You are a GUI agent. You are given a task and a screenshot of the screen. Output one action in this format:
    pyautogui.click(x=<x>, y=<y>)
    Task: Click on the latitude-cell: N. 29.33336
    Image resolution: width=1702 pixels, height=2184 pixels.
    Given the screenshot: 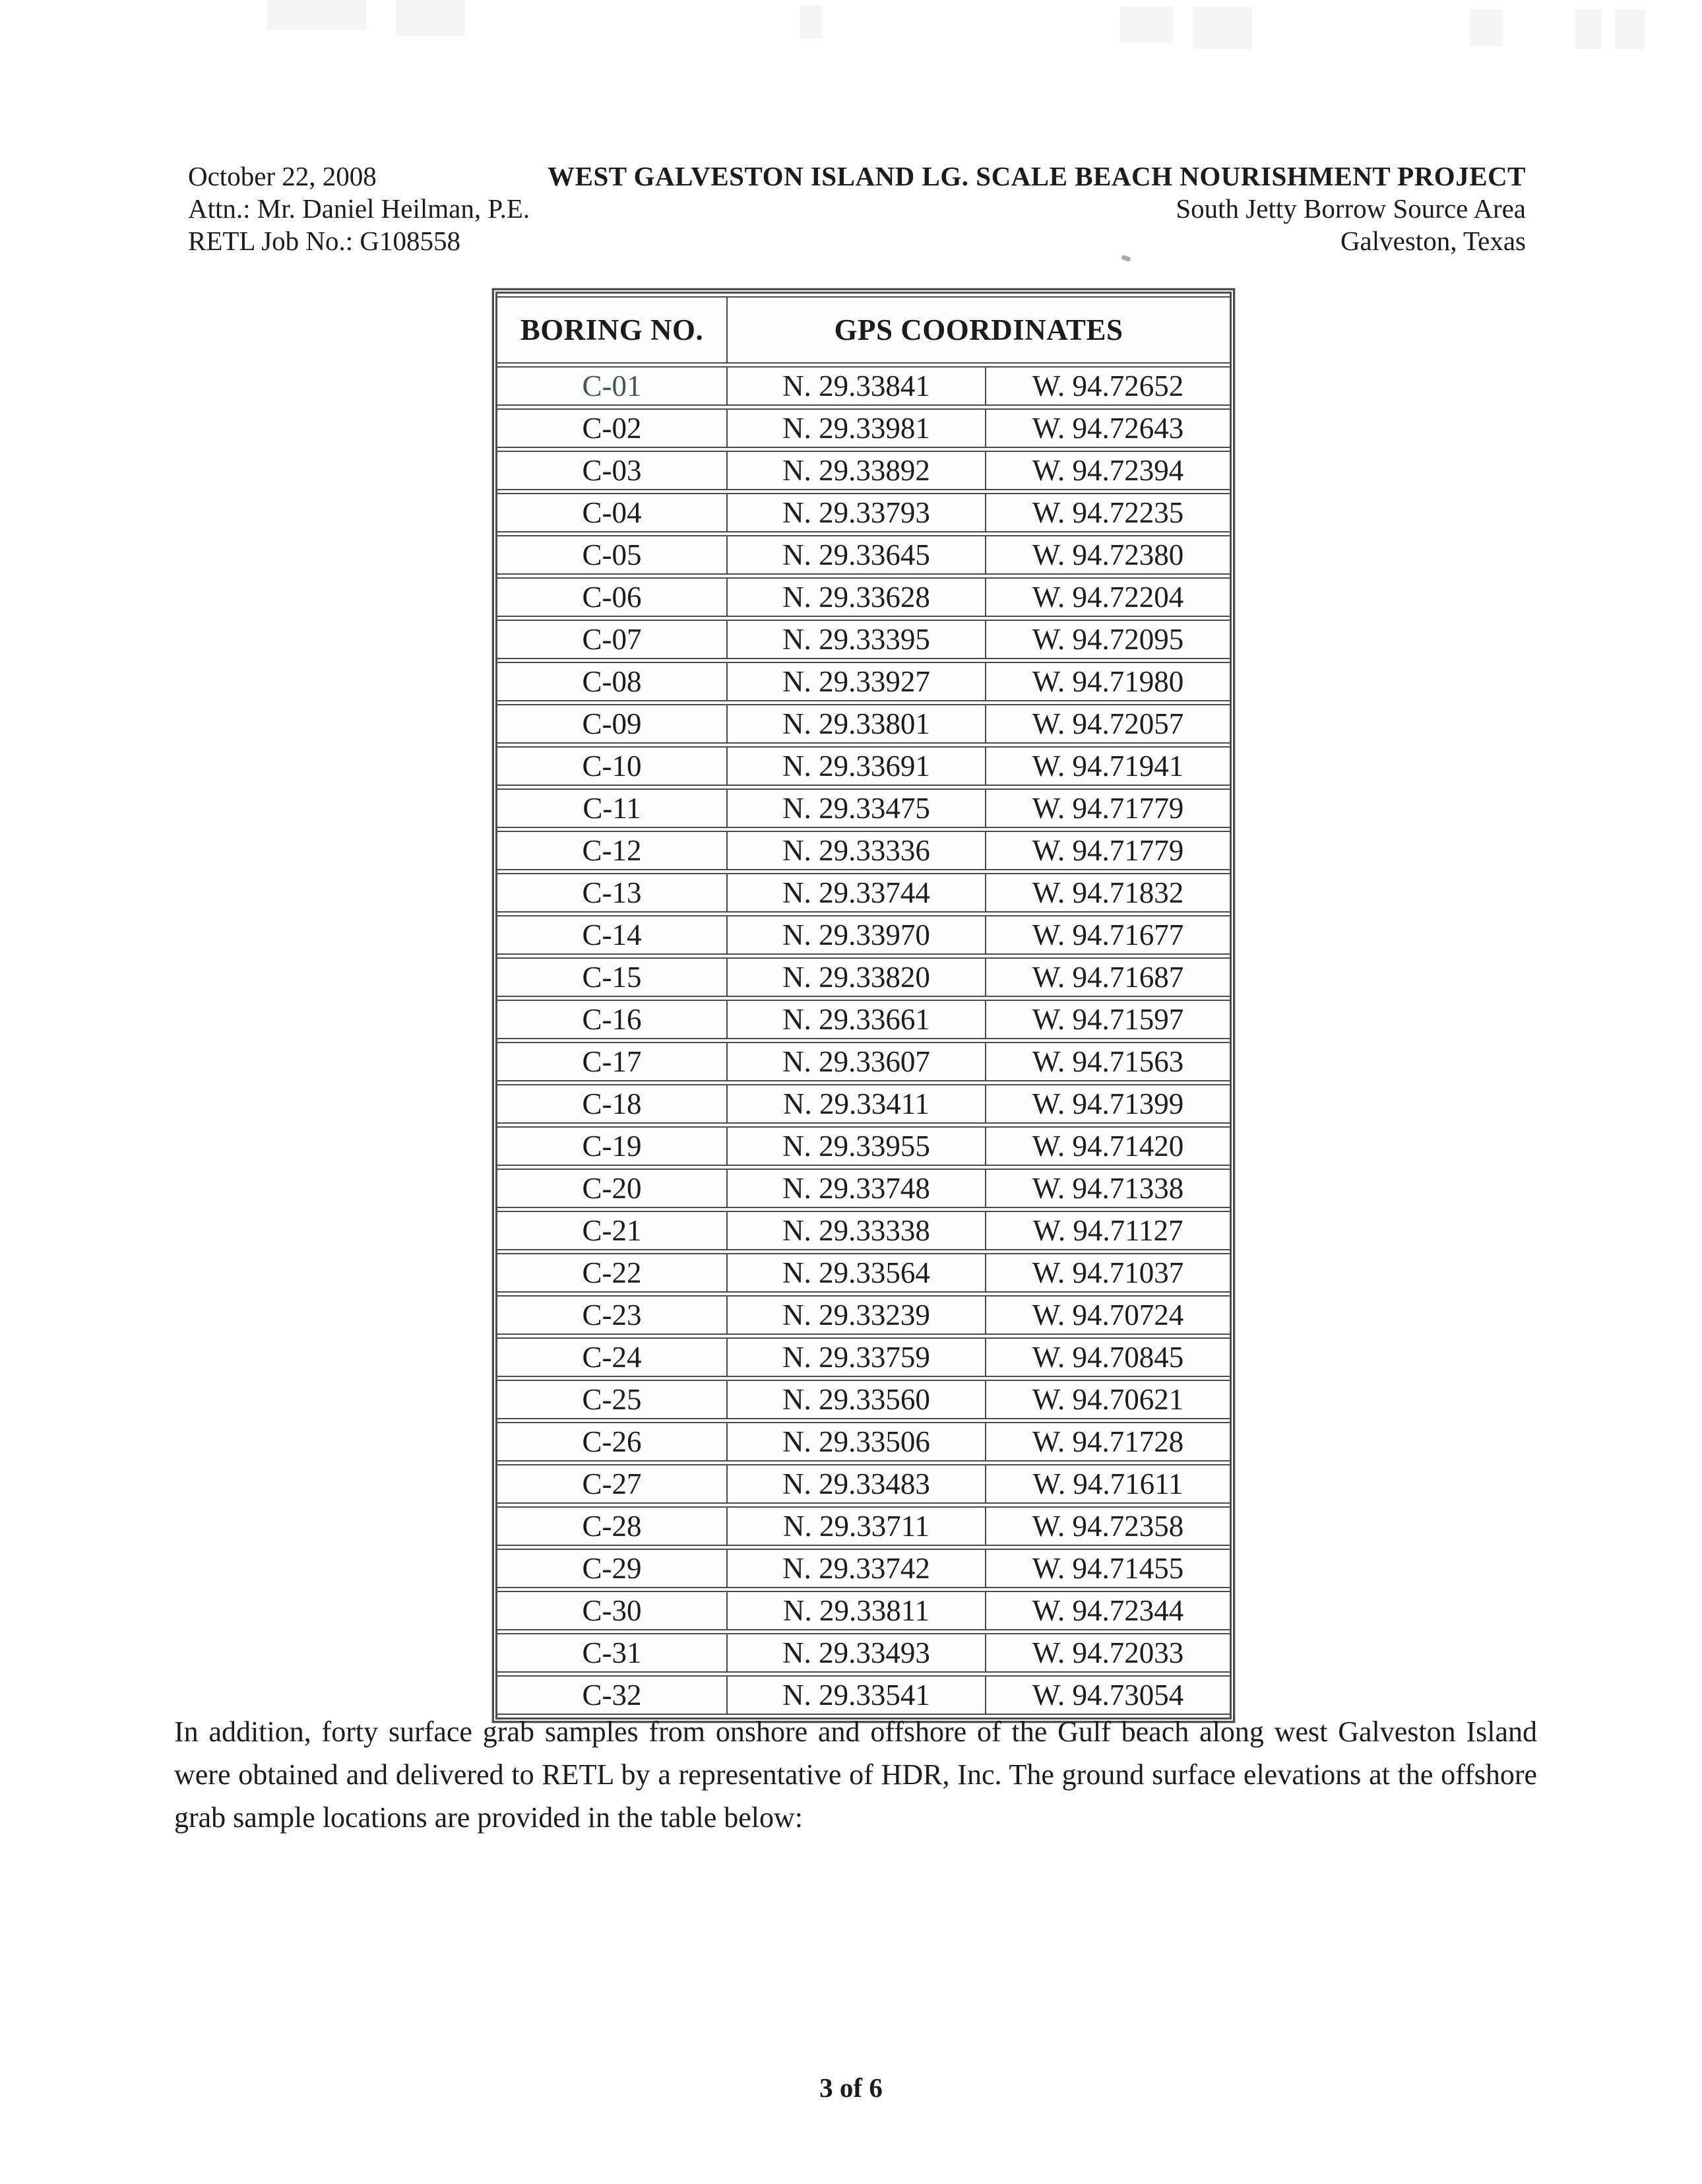 What is the action you would take?
    pyautogui.click(x=855, y=850)
    